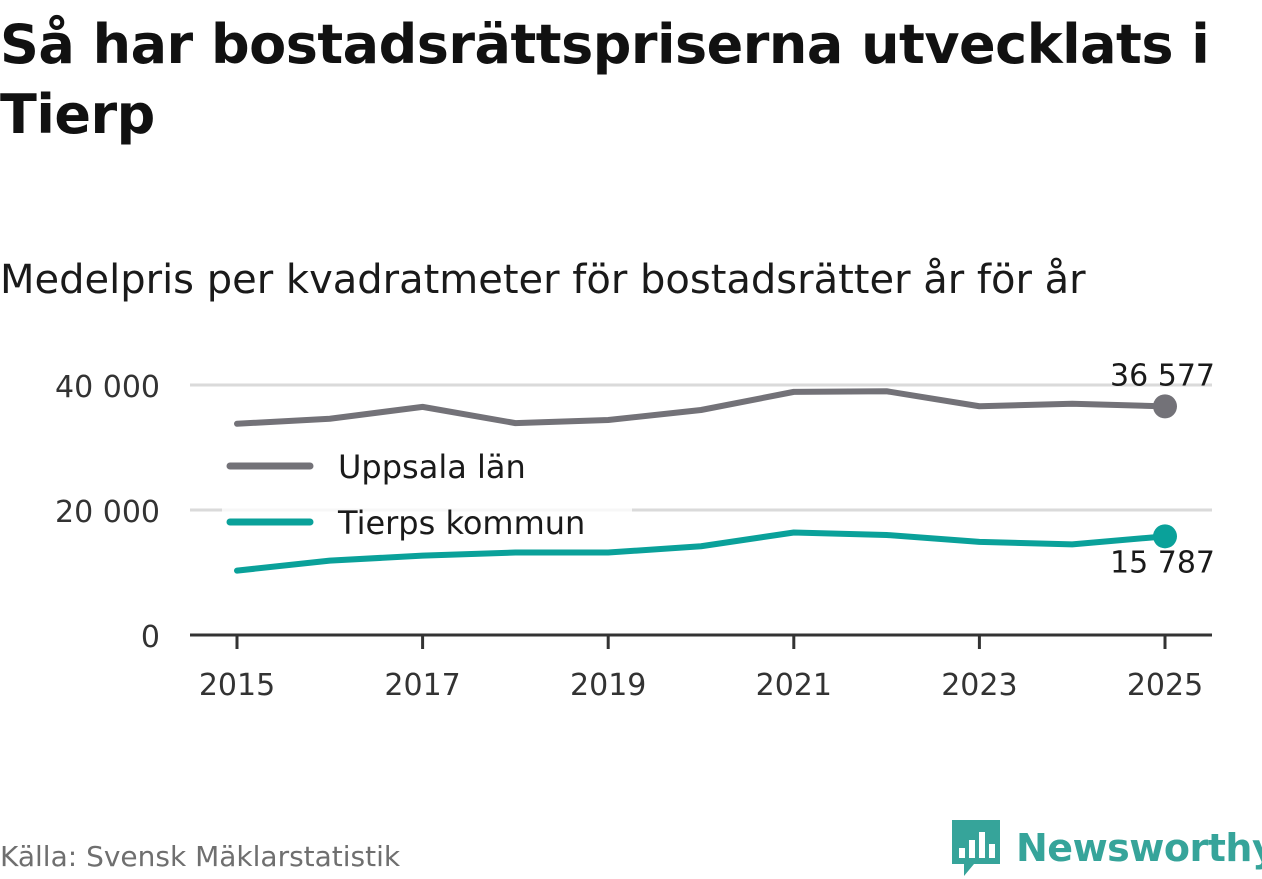 This screenshot has width=1262, height=879. Describe the element at coordinates (1162, 375) in the screenshot. I see `end-value-label: 36 577` at that location.